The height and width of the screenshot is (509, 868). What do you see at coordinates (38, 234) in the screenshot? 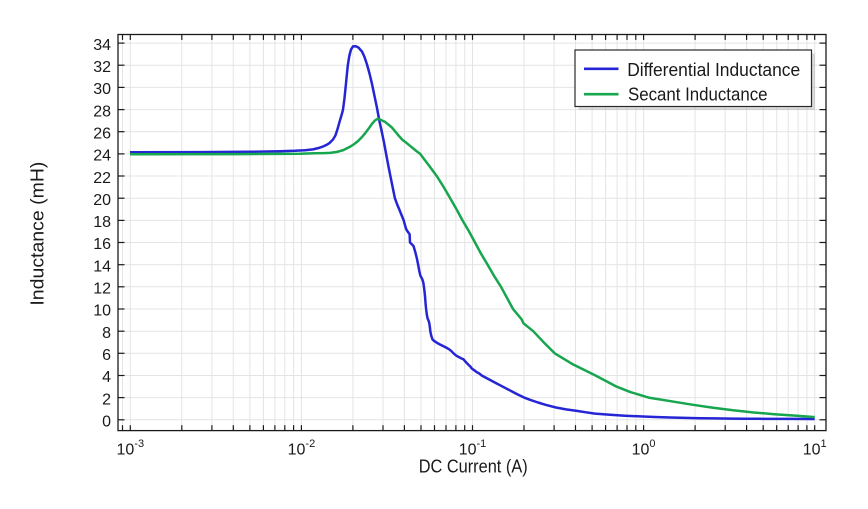
I see `svg-text: Inductance (mH)` at bounding box center [38, 234].